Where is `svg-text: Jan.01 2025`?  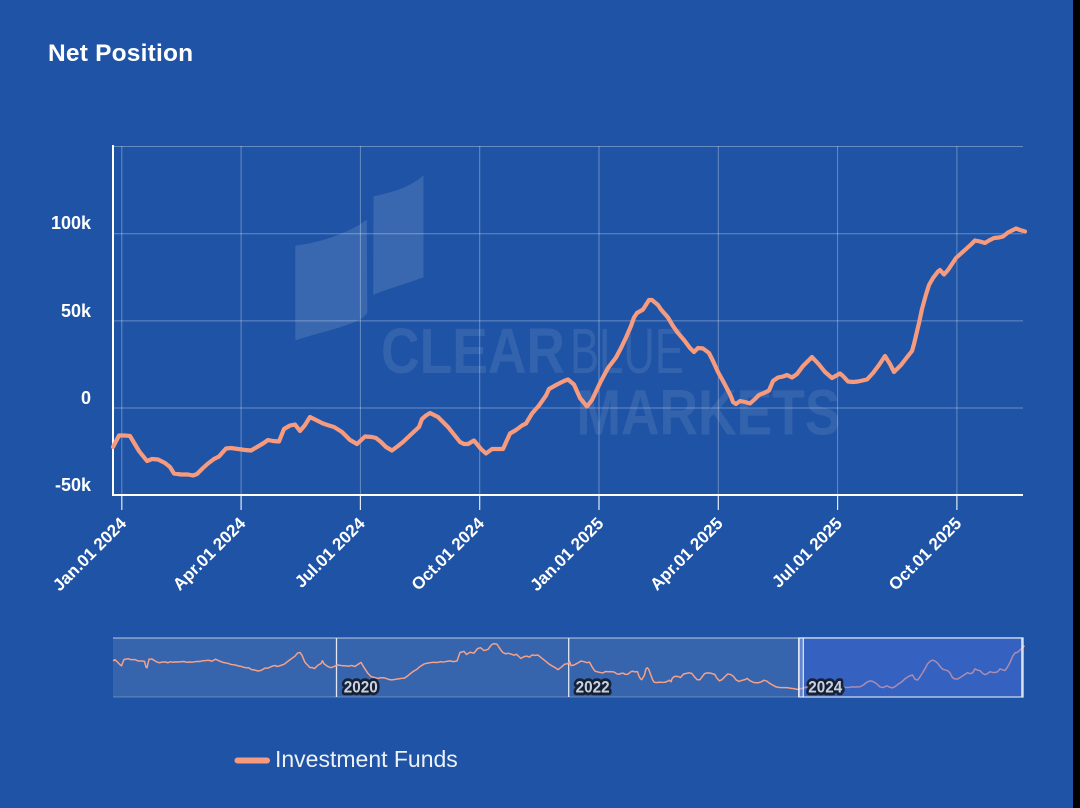 svg-text: Jan.01 2025 is located at coordinates (566, 554).